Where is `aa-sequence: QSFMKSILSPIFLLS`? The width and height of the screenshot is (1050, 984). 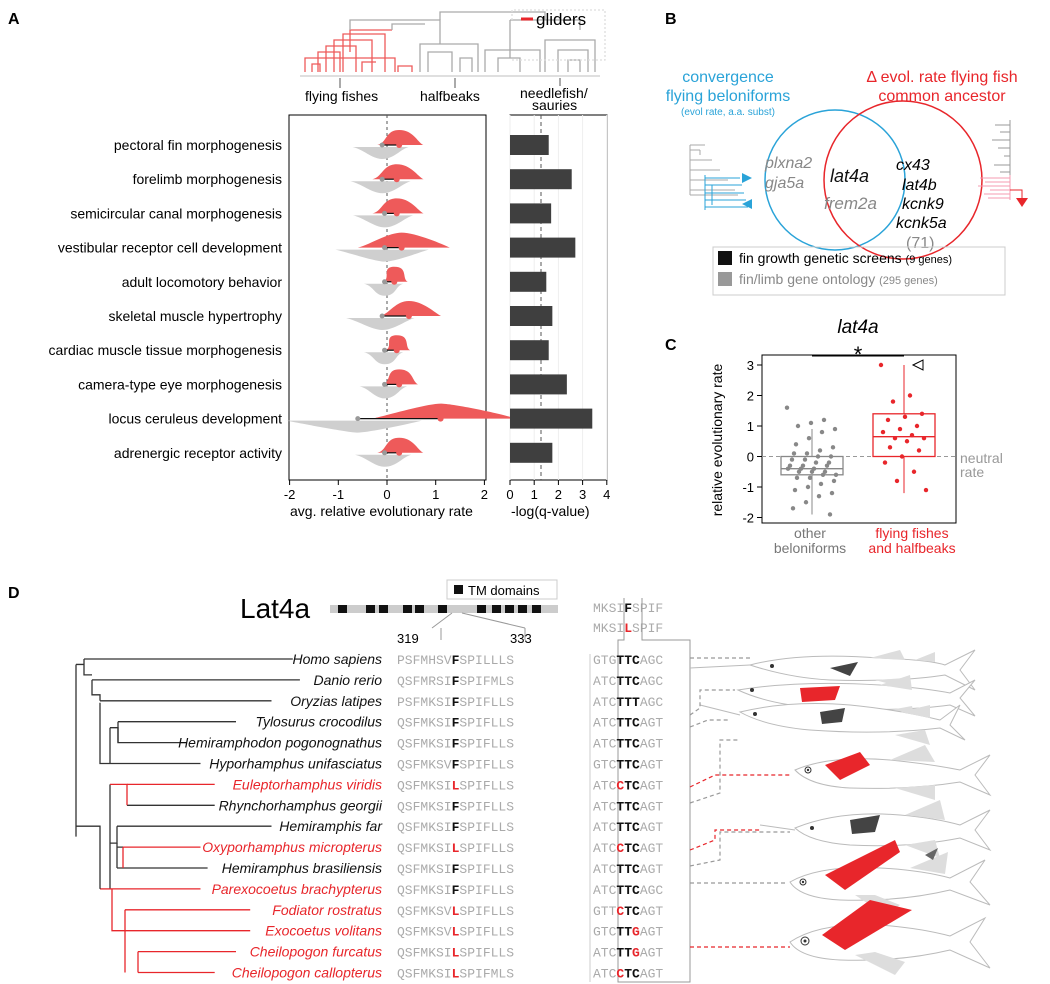
aa-sequence: QSFMKSILSPIFLLS is located at coordinates (455, 848).